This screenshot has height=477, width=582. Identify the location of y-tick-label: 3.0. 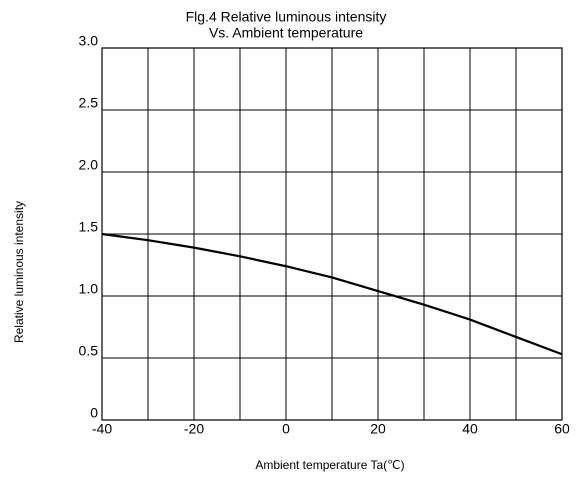
(89, 41).